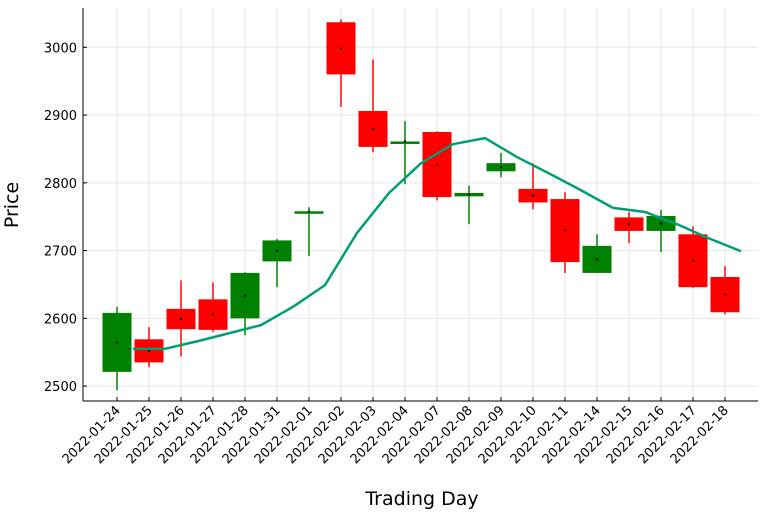 The height and width of the screenshot is (518, 761). What do you see at coordinates (421, 499) in the screenshot?
I see `x-axis-label: Trading Day` at bounding box center [421, 499].